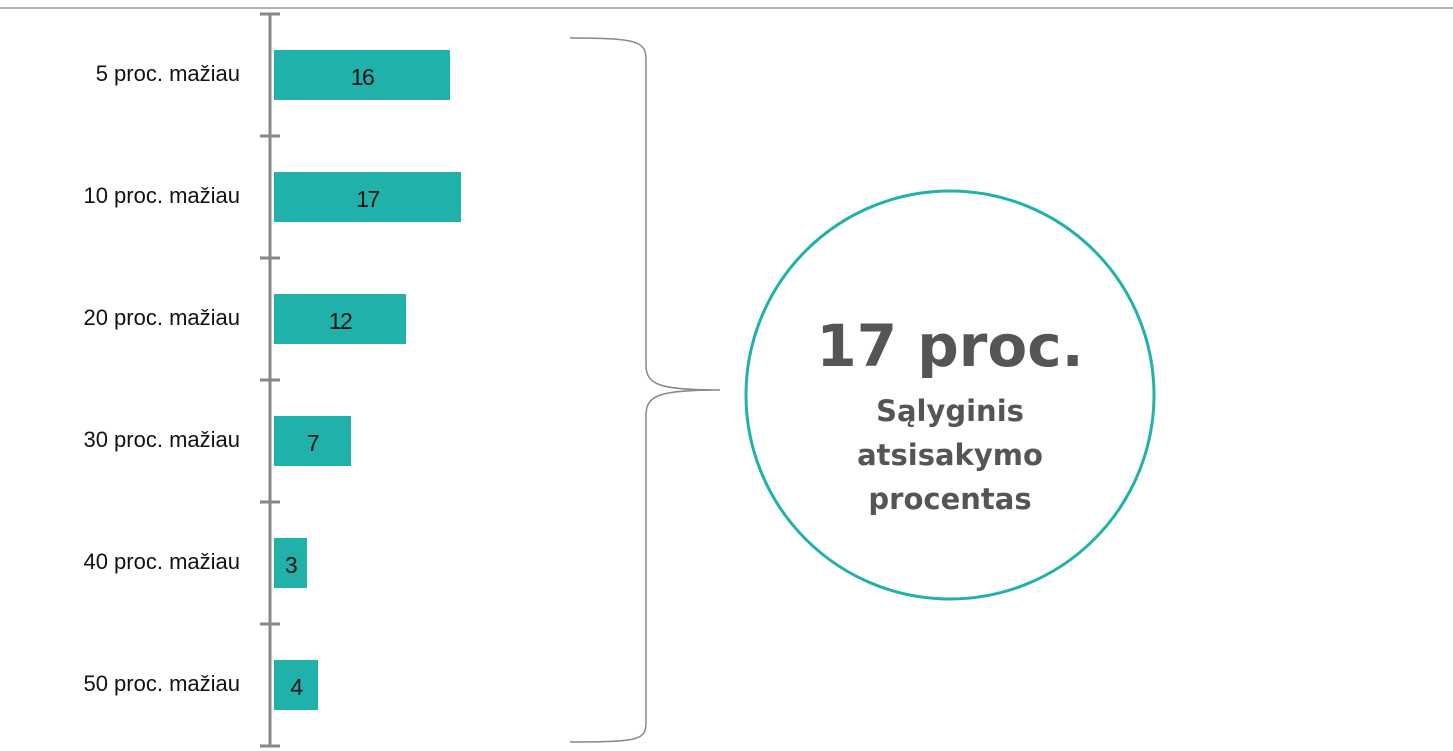 This screenshot has height=751, width=1453. Describe the element at coordinates (949, 346) in the screenshot. I see `annotation-title: 17 proc.` at that location.